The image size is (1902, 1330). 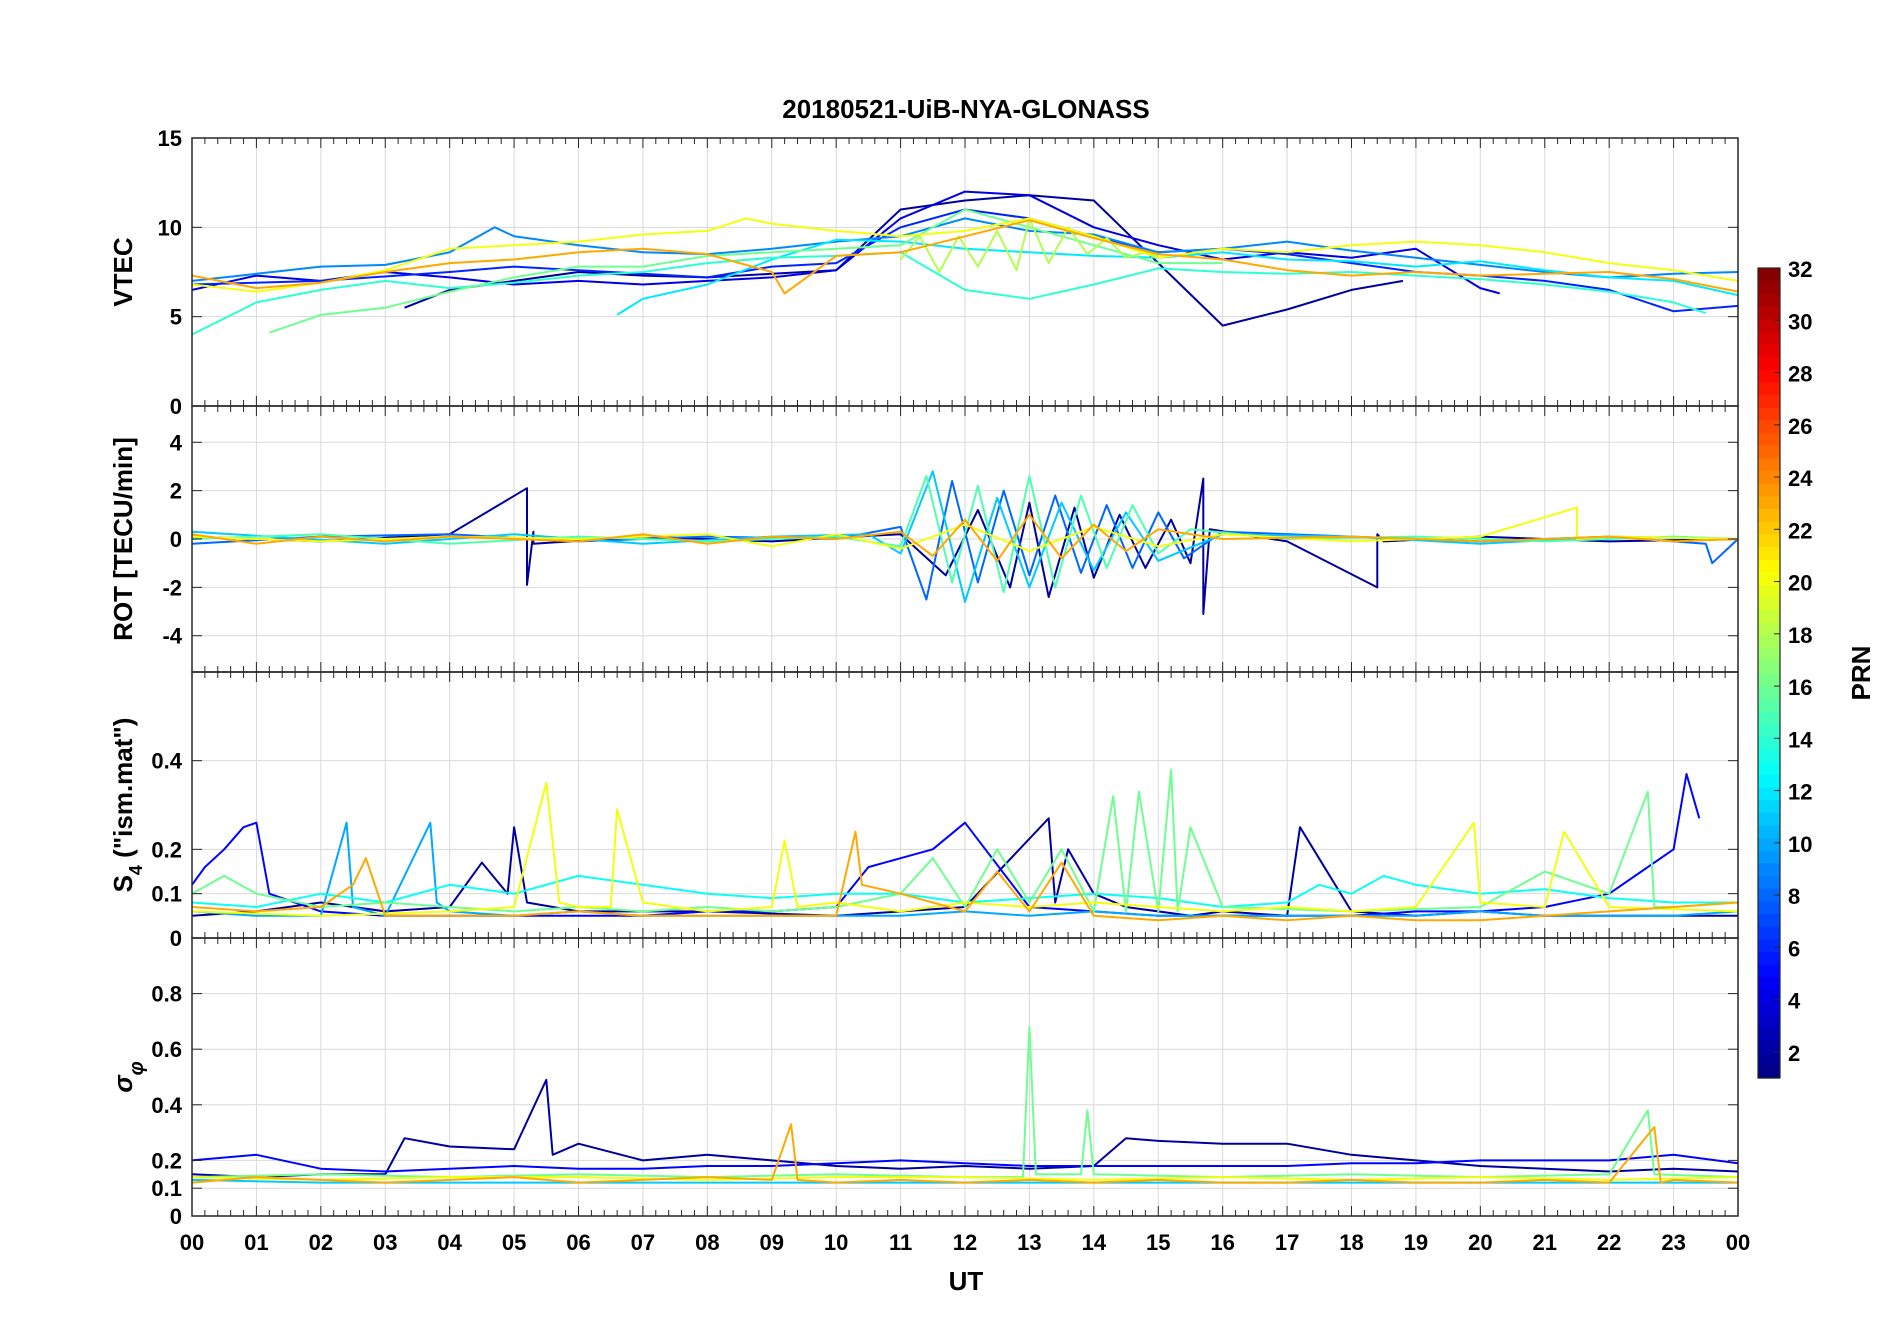 I want to click on colorbar-tick-label: 4, so click(x=1794, y=1001).